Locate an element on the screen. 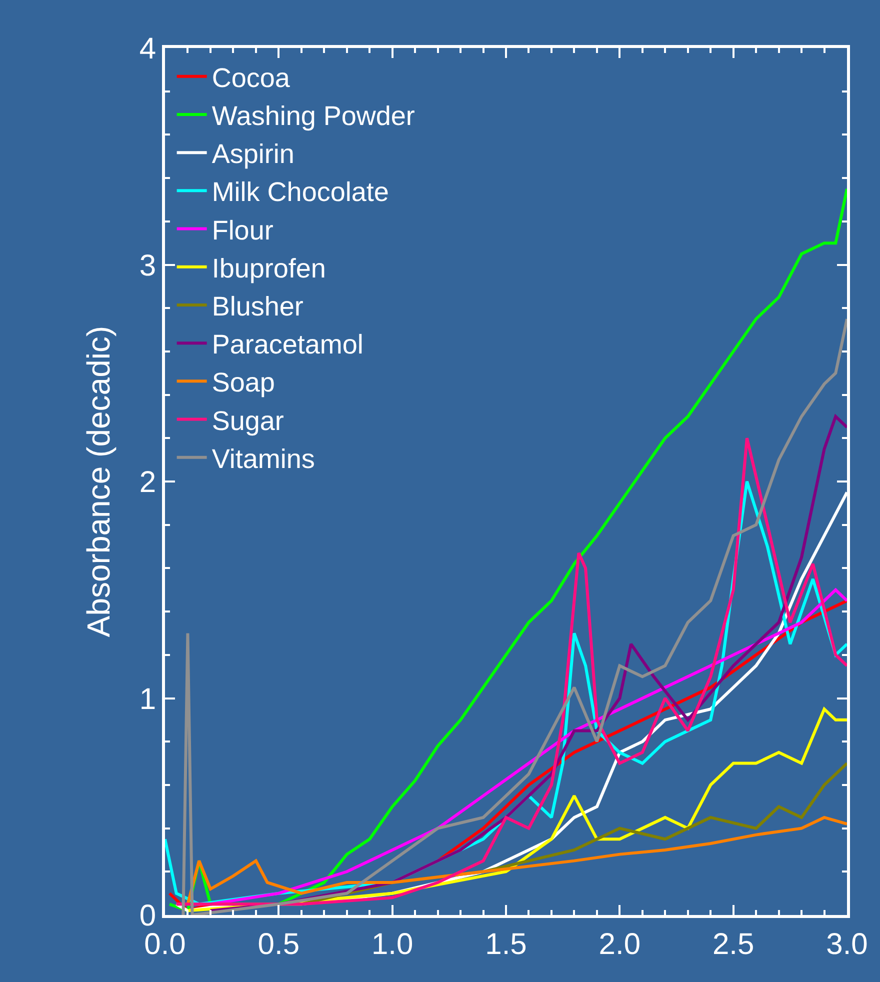  legend-label: Soap is located at coordinates (243, 383).